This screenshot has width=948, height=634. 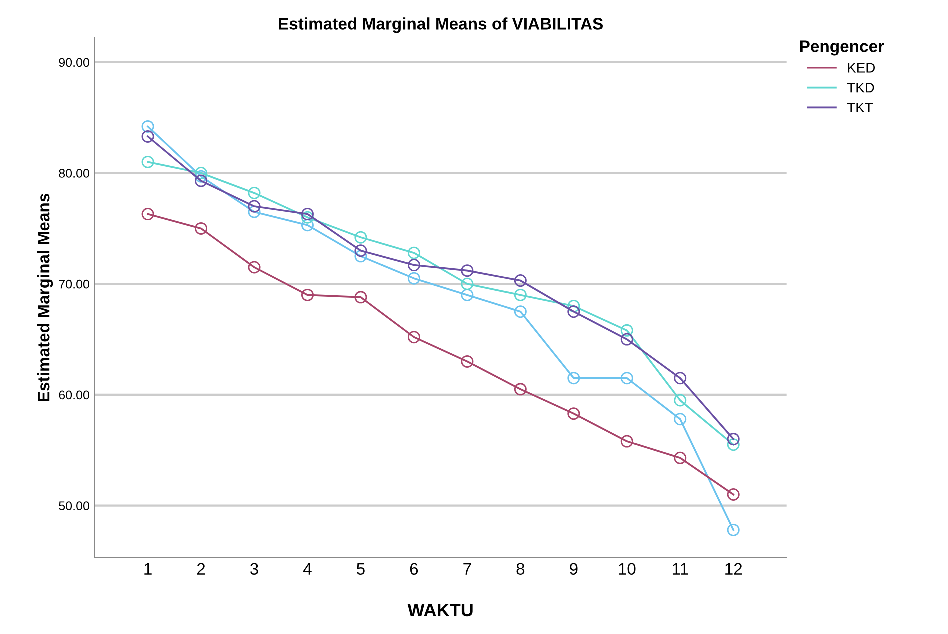 I want to click on legend-title: Pengencer, so click(x=842, y=48).